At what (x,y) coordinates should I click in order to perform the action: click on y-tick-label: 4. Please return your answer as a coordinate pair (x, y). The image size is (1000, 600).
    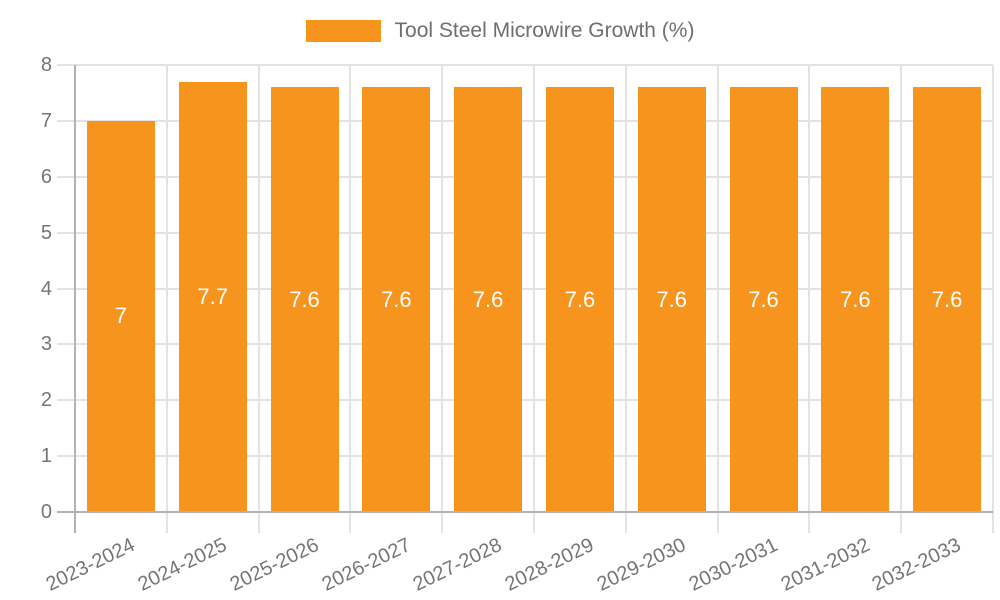
    Looking at the image, I should click on (46, 288).